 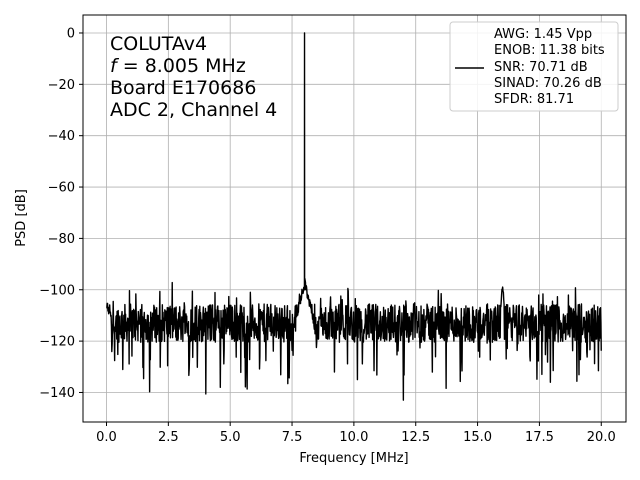 What do you see at coordinates (61, 188) in the screenshot?
I see `y-tick-label: −60` at bounding box center [61, 188].